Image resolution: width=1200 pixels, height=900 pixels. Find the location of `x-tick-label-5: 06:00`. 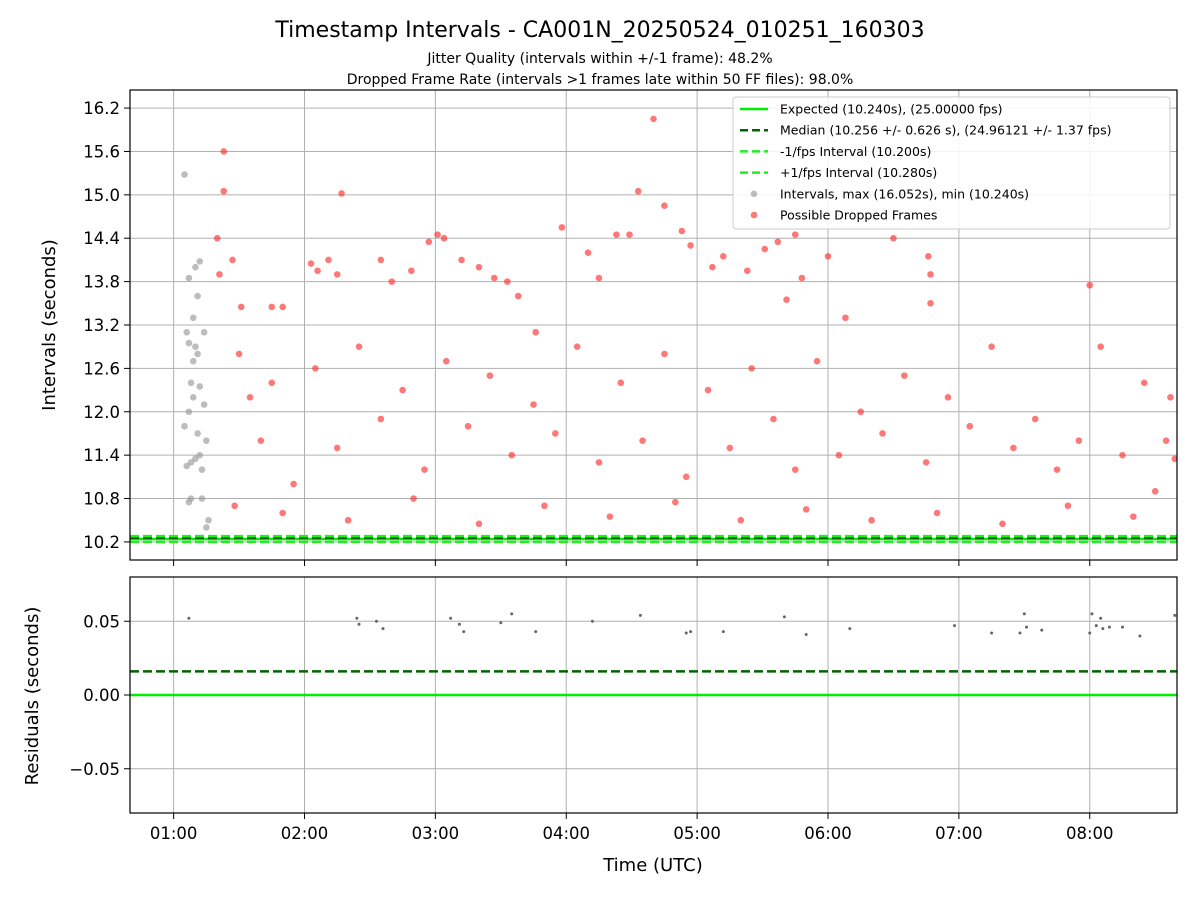

x-tick-label-5: 06:00 is located at coordinates (828, 833).